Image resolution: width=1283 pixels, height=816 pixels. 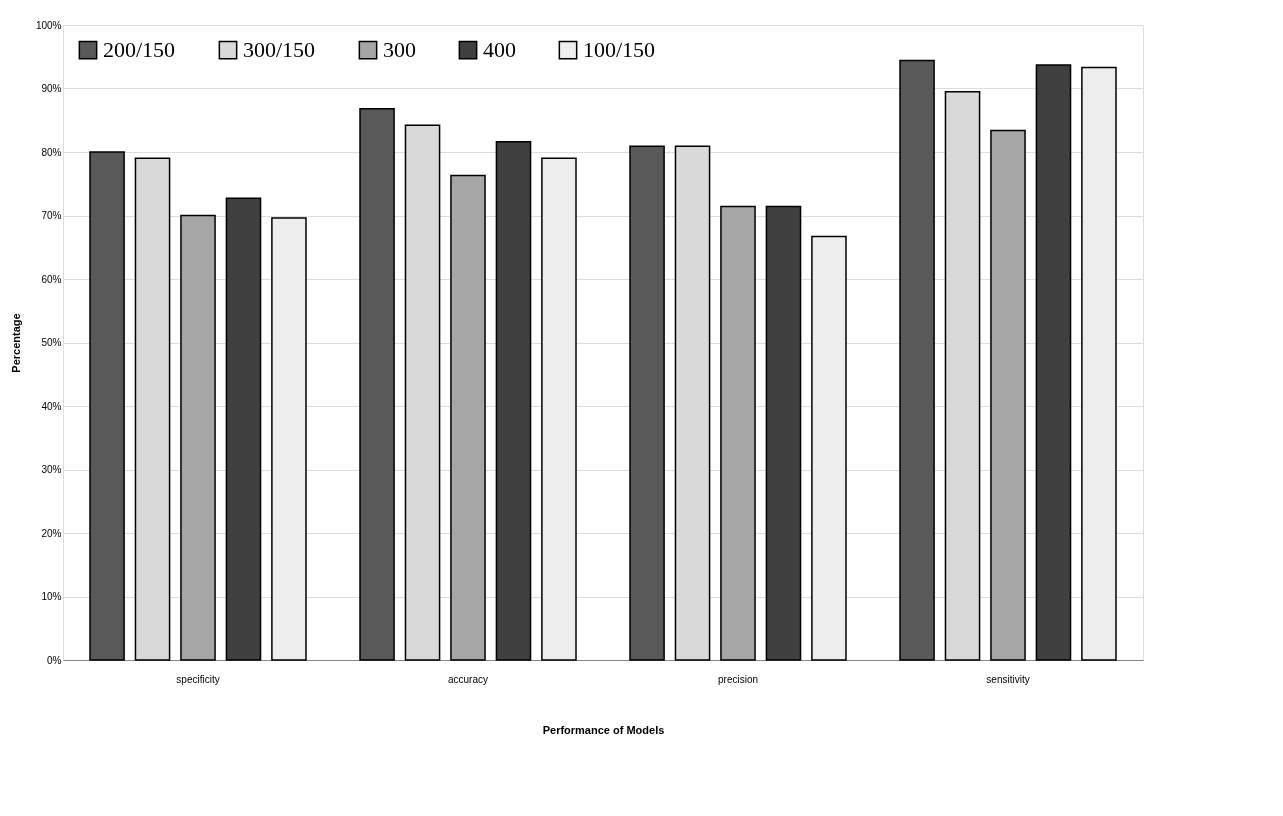 What do you see at coordinates (619, 50) in the screenshot?
I see `legend-label: 100/150` at bounding box center [619, 50].